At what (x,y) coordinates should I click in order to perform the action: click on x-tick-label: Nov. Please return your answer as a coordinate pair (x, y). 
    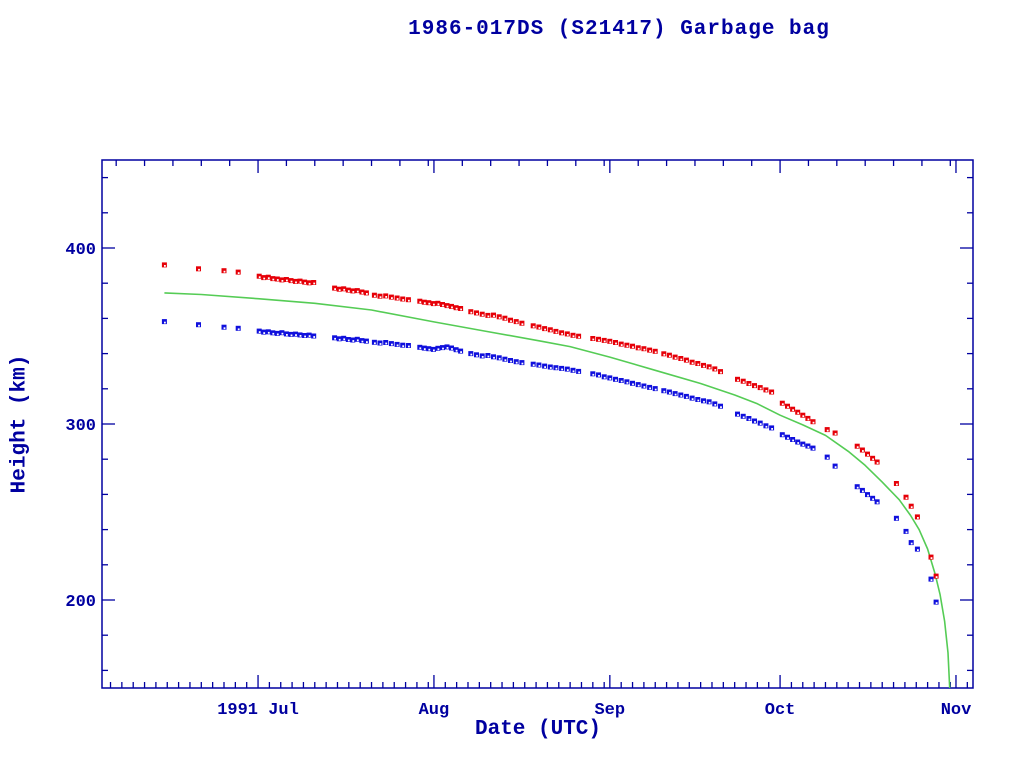
    Looking at the image, I should click on (956, 710).